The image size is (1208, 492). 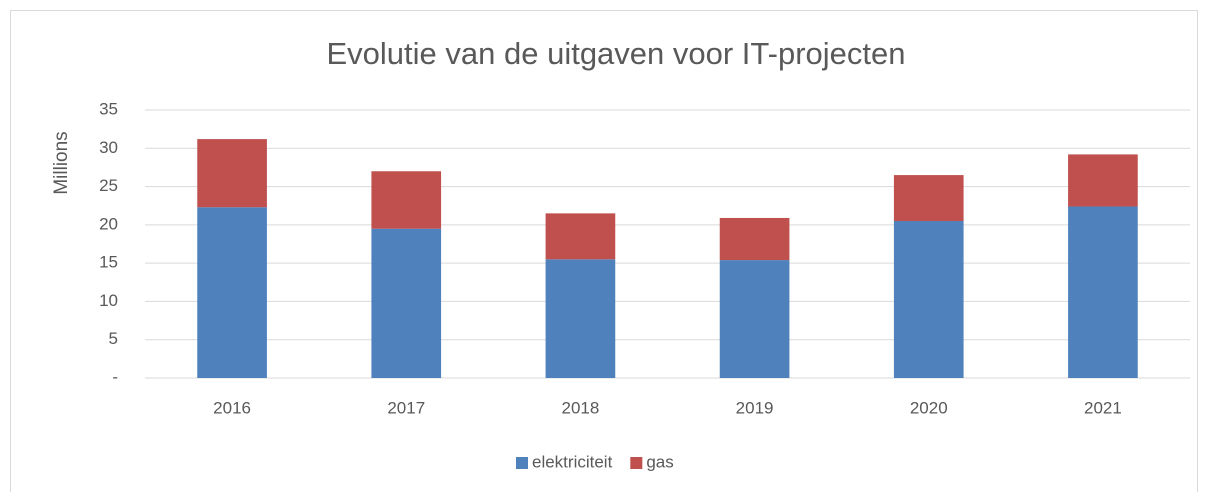 What do you see at coordinates (115, 376) in the screenshot?
I see `y-tick-label: -` at bounding box center [115, 376].